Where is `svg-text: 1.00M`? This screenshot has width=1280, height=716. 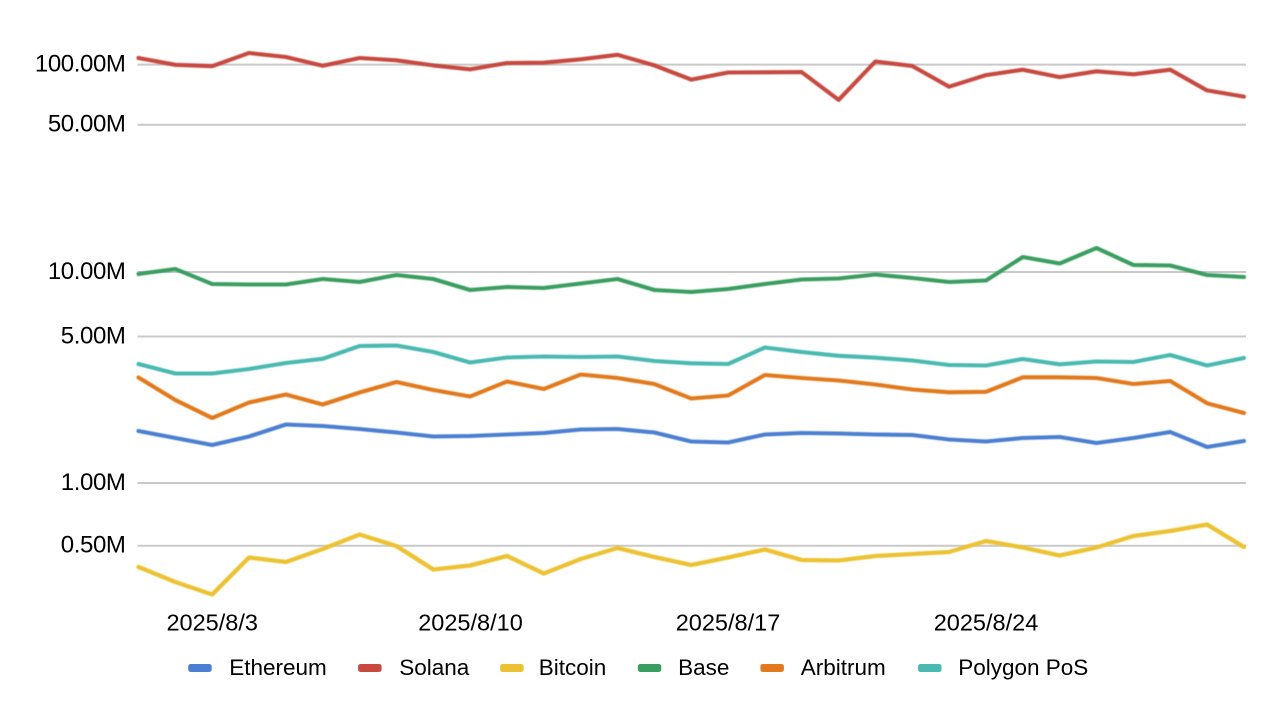
svg-text: 1.00M is located at coordinates (93, 482).